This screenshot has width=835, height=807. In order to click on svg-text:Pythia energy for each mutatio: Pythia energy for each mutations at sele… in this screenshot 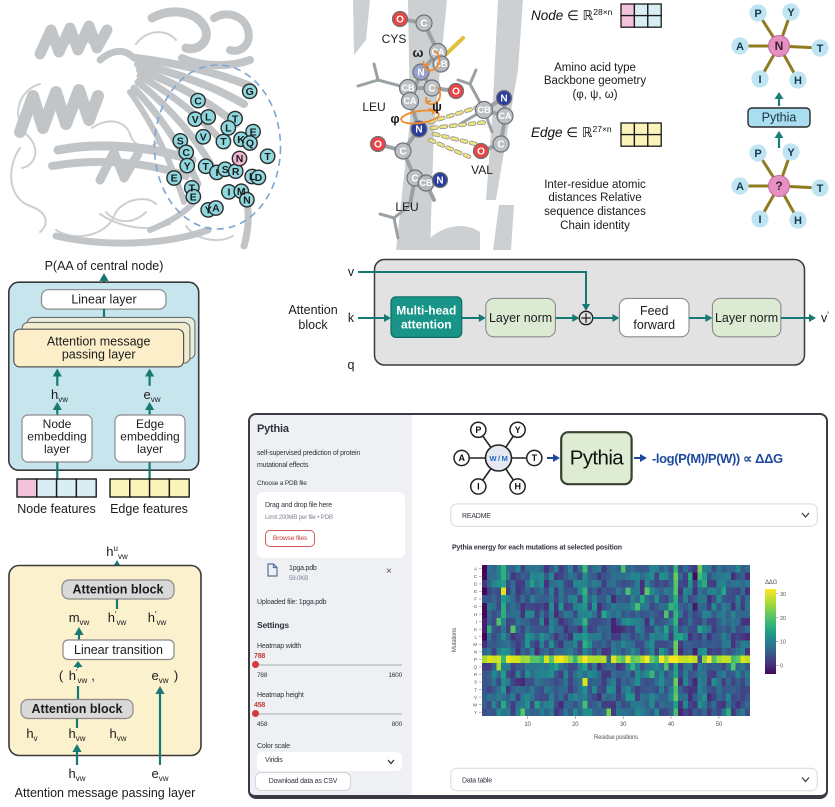, I will do `click(537, 548)`.